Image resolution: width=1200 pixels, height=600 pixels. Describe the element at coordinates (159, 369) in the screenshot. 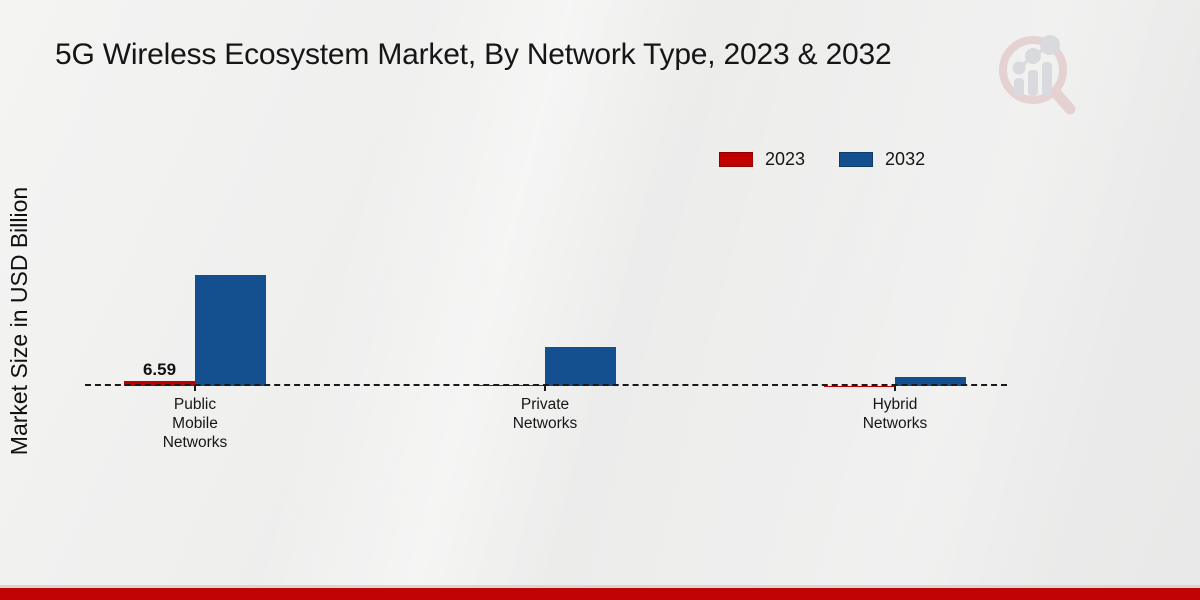

I see `bar-value-label: 6.59` at that location.